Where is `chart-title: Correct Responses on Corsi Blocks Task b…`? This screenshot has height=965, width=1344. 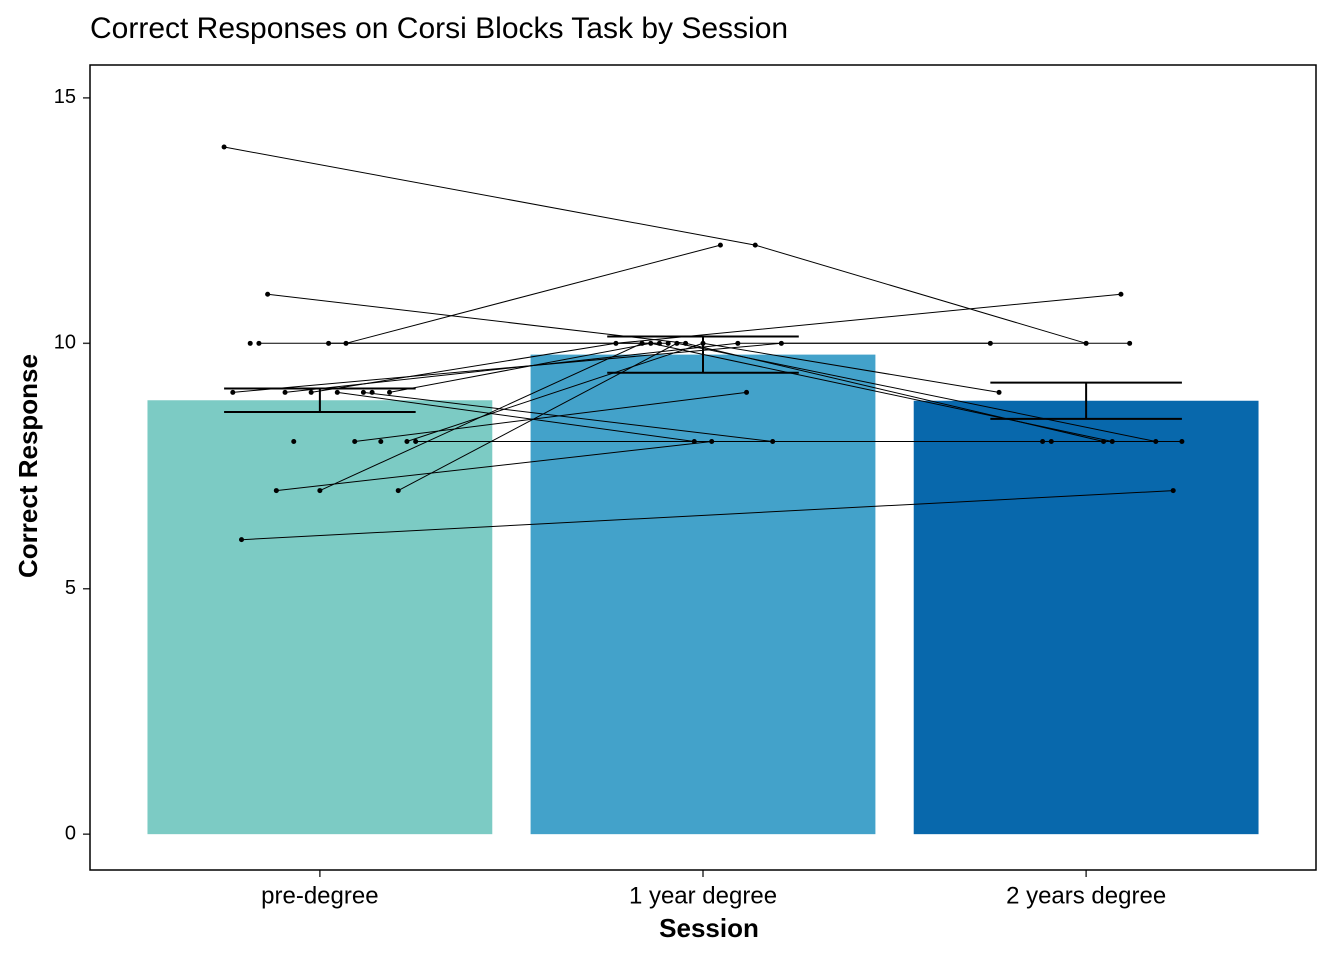
chart-title: Correct Responses on Corsi Blocks Task b… is located at coordinates (439, 28).